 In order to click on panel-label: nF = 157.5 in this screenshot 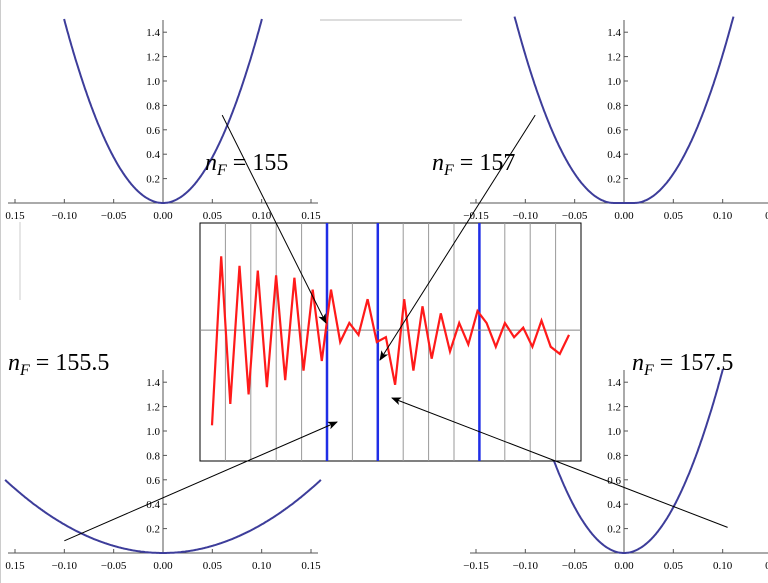, I will do `click(682, 364)`.